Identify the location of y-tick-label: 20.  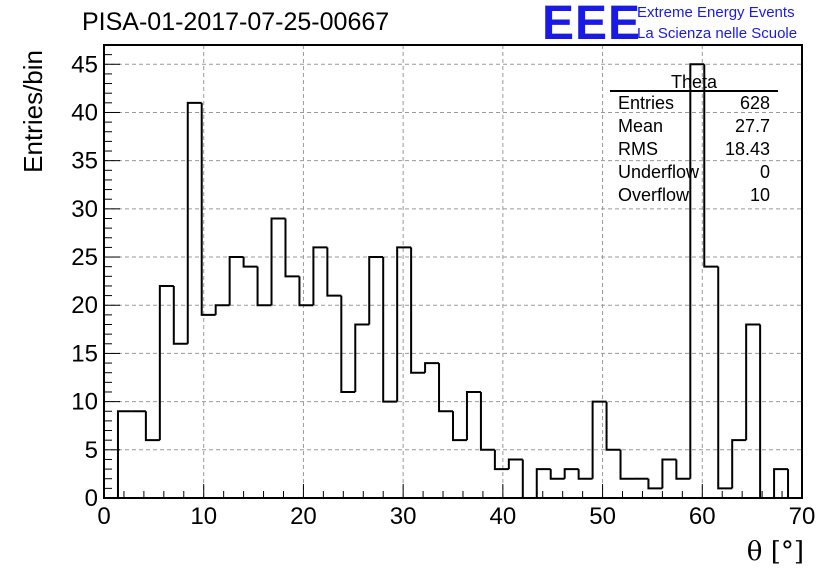
(84, 305).